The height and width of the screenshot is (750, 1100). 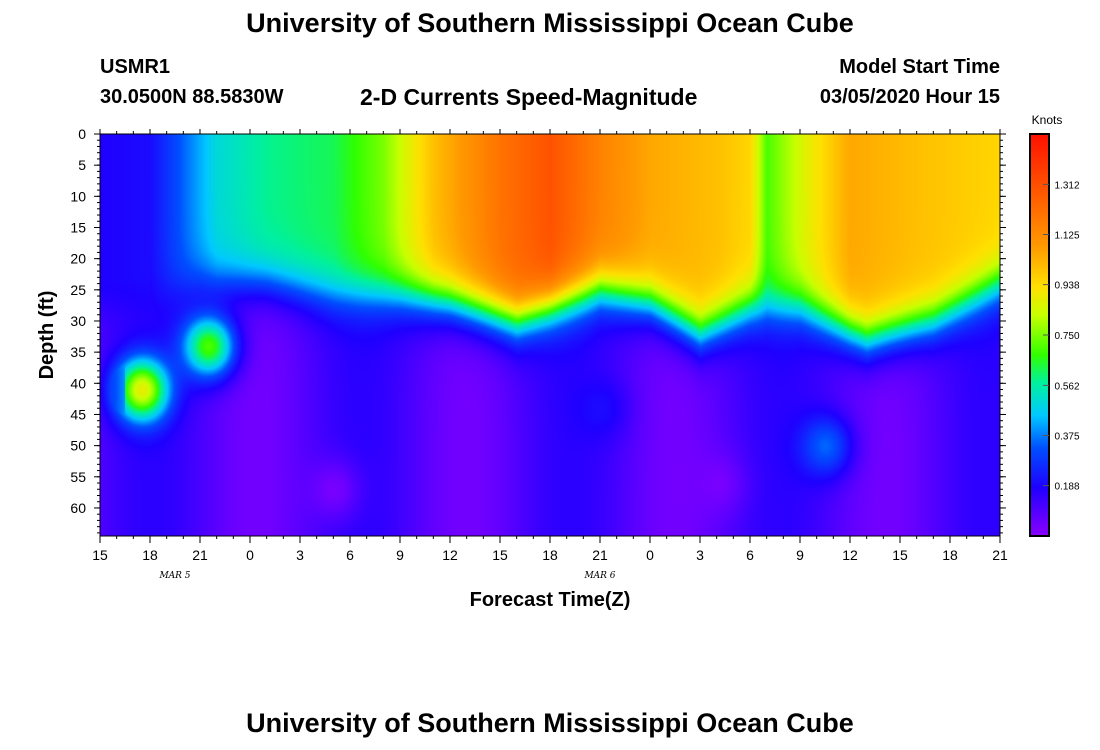 What do you see at coordinates (529, 97) in the screenshot?
I see `plot-title: 2-D Currents Speed-Magnitude` at bounding box center [529, 97].